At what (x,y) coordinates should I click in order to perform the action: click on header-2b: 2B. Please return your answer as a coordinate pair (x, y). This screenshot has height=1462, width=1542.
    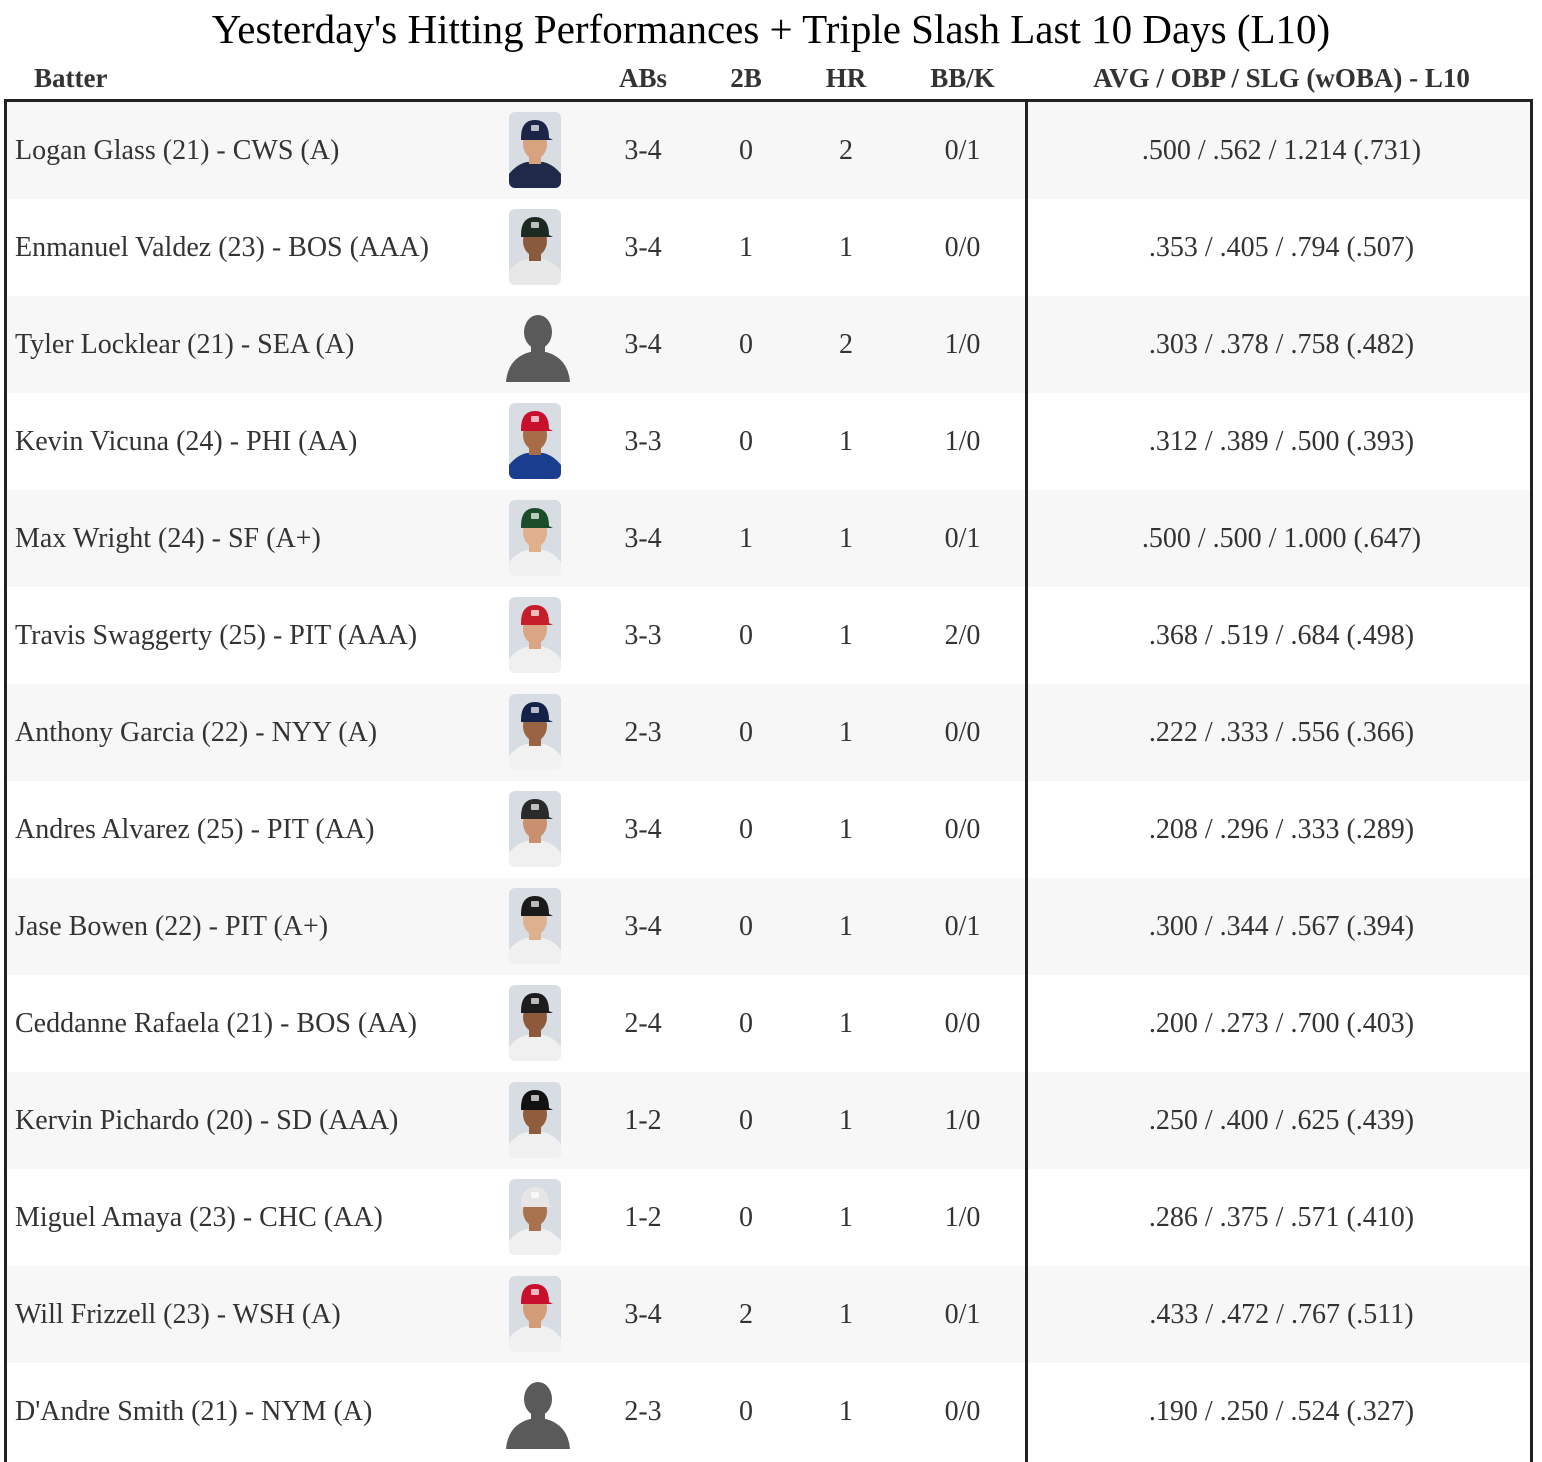
    Looking at the image, I should click on (746, 78).